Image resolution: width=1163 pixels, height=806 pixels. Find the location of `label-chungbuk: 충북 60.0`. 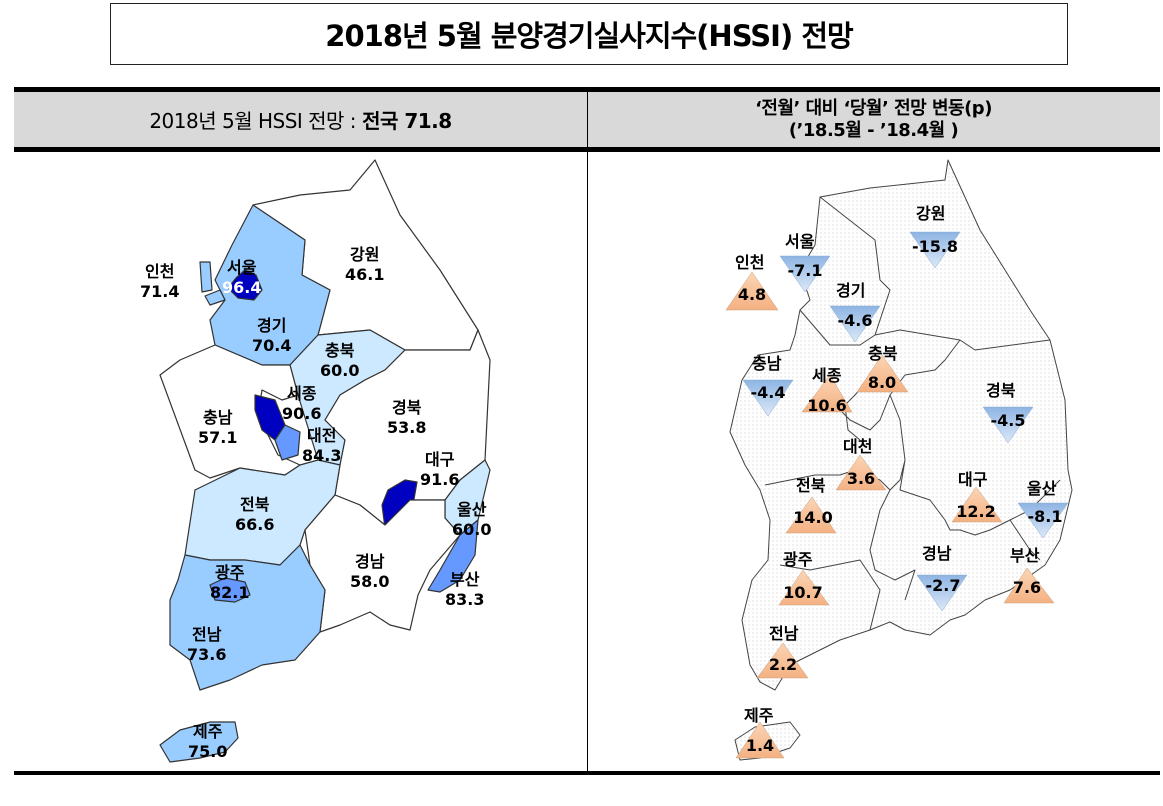

label-chungbuk: 충북 60.0 is located at coordinates (340, 360).